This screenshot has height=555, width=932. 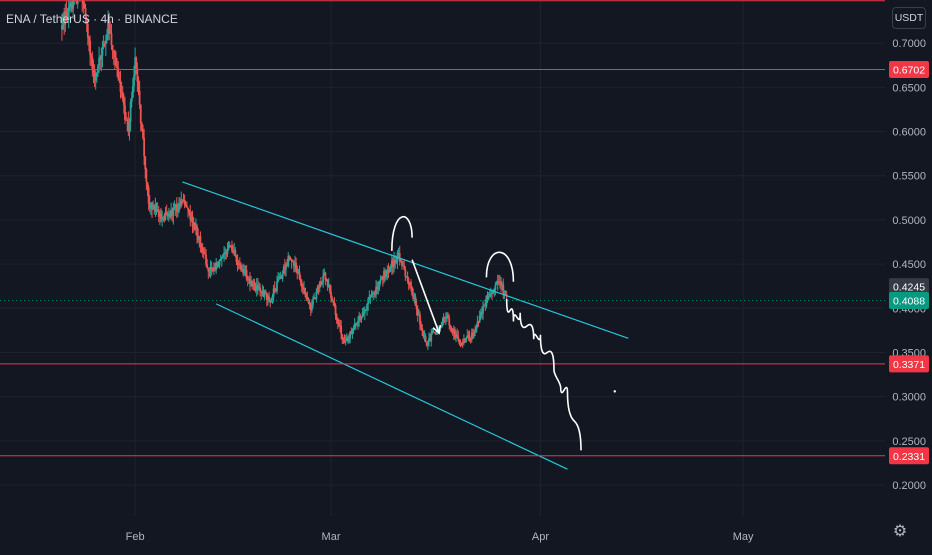 I want to click on annotation-dot, so click(x=614, y=391).